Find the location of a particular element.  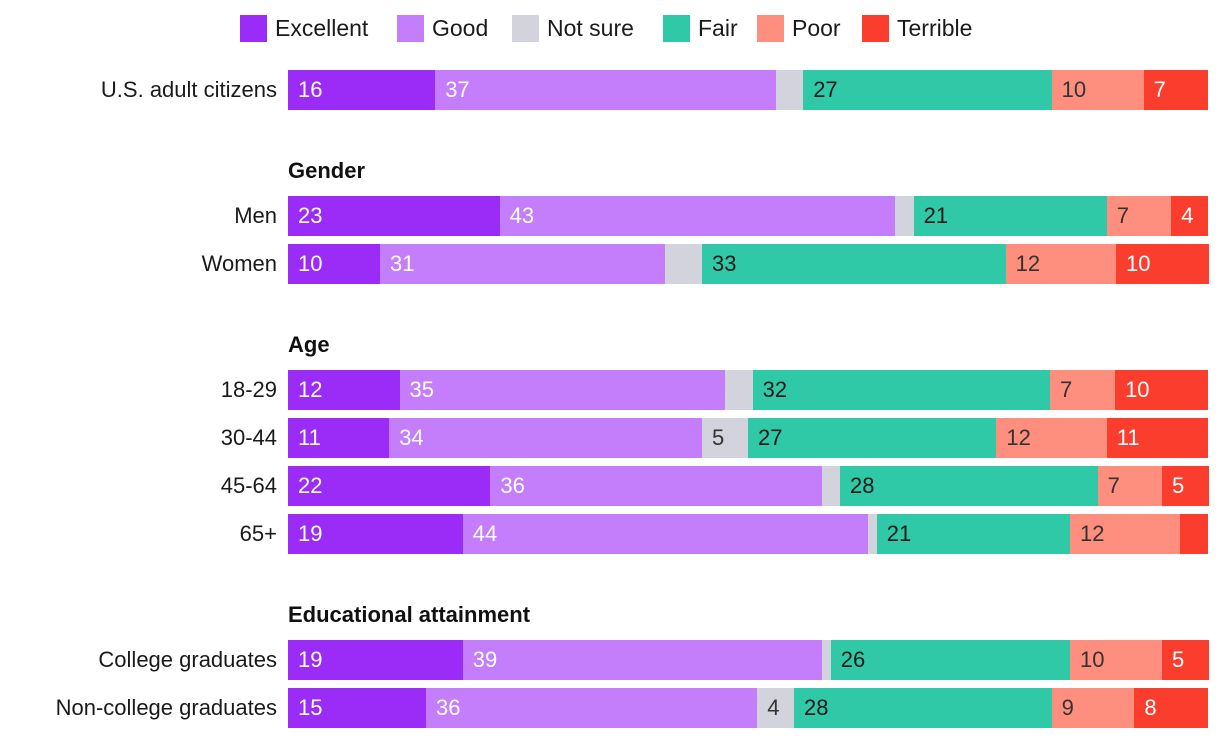

legend-label: Terrible is located at coordinates (935, 27).